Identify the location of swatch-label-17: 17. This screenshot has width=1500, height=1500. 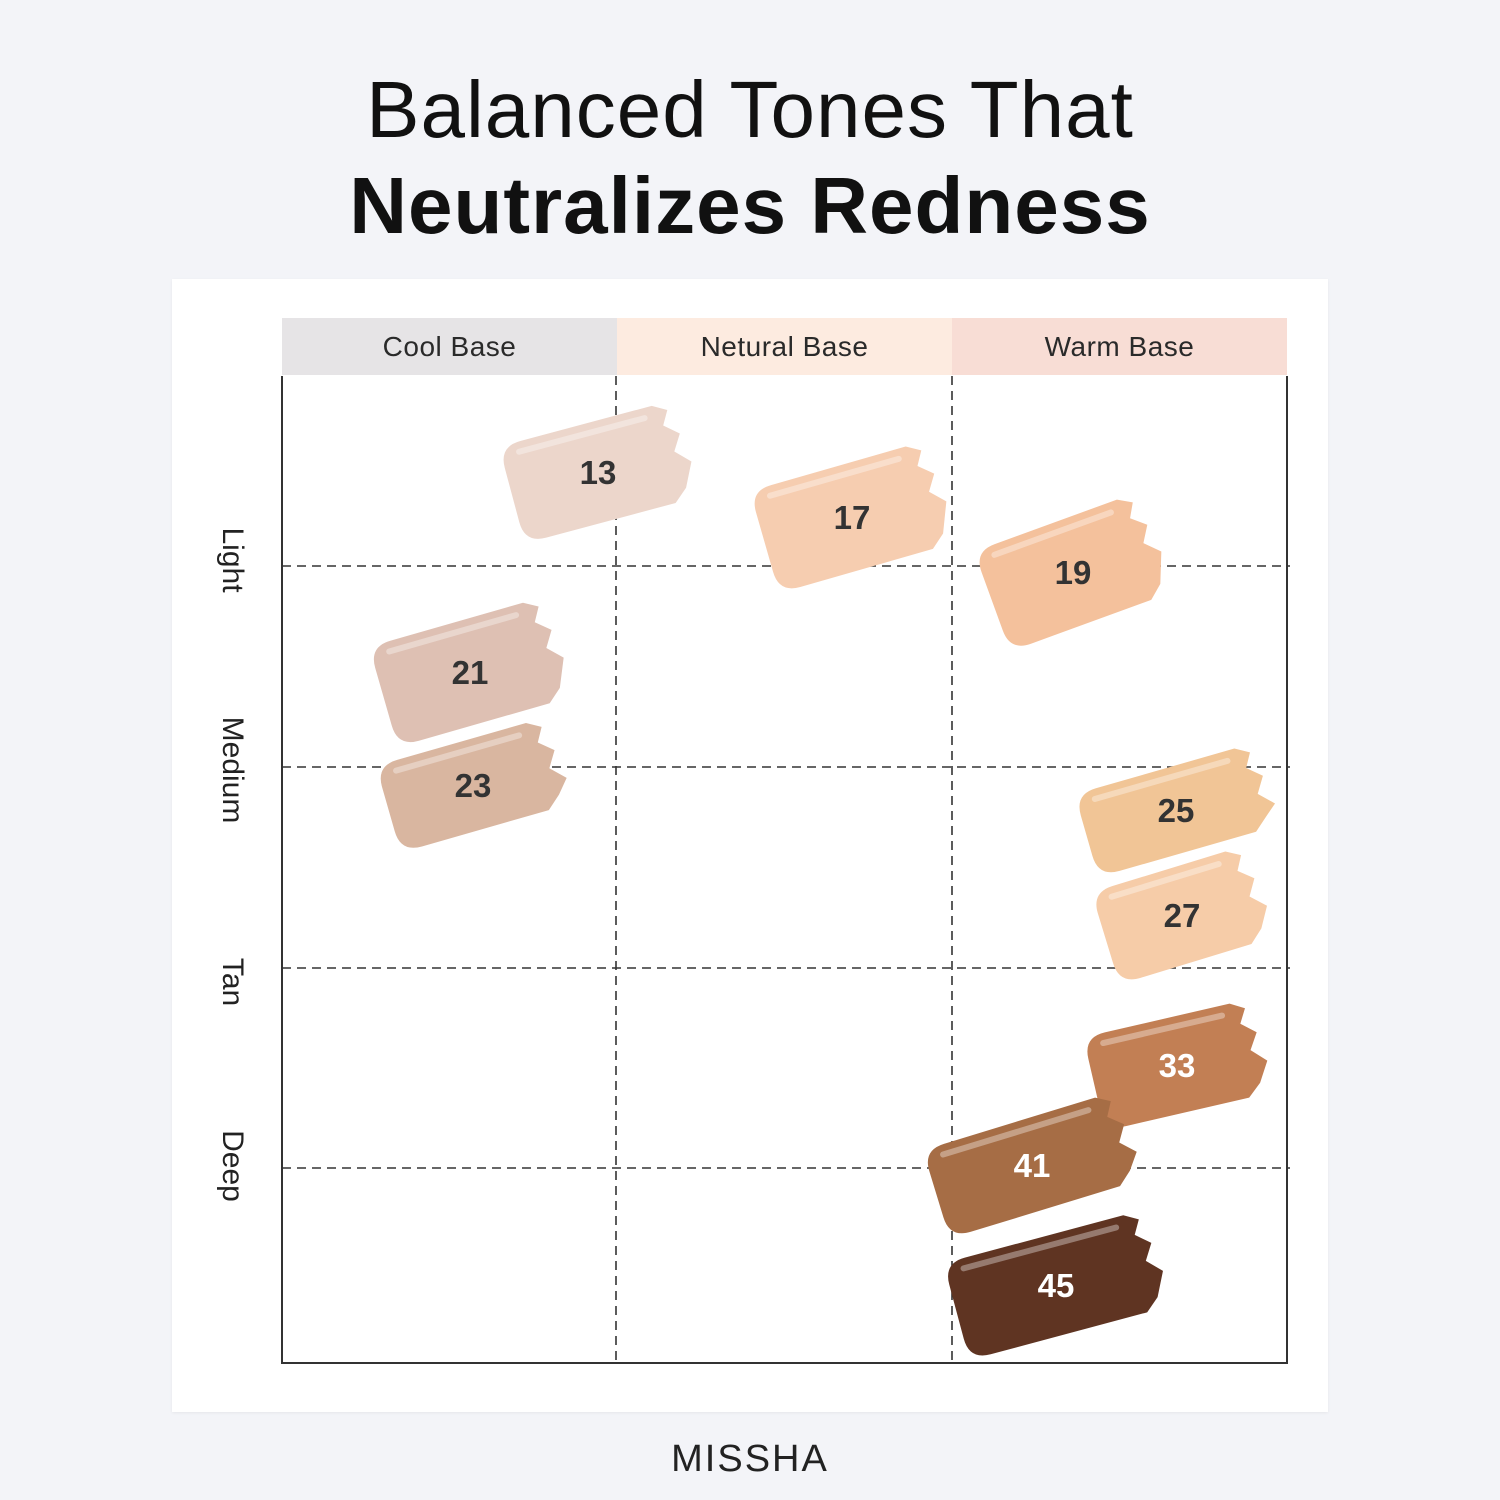
(852, 517).